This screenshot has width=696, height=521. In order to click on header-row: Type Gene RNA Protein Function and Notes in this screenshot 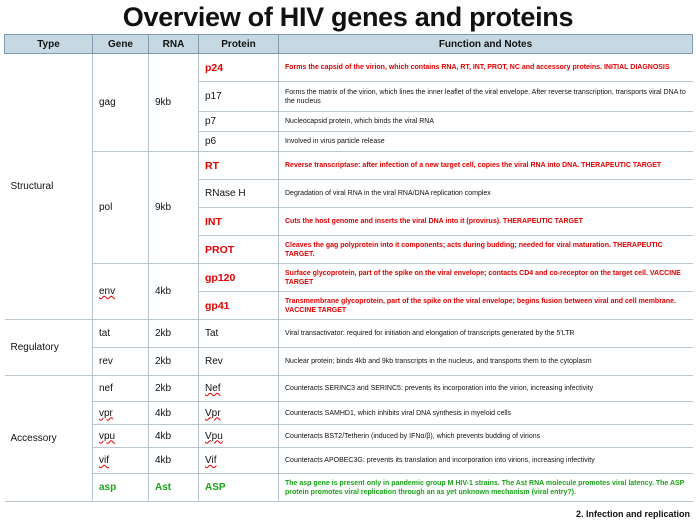, I will do `click(348, 44)`.